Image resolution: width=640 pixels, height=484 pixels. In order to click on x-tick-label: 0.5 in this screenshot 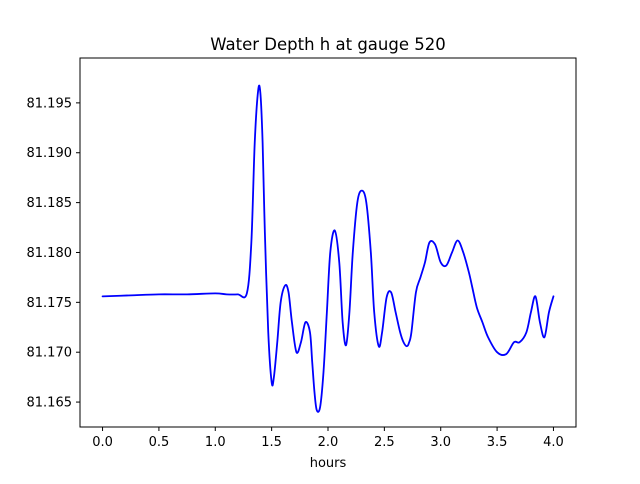, I will do `click(159, 442)`.